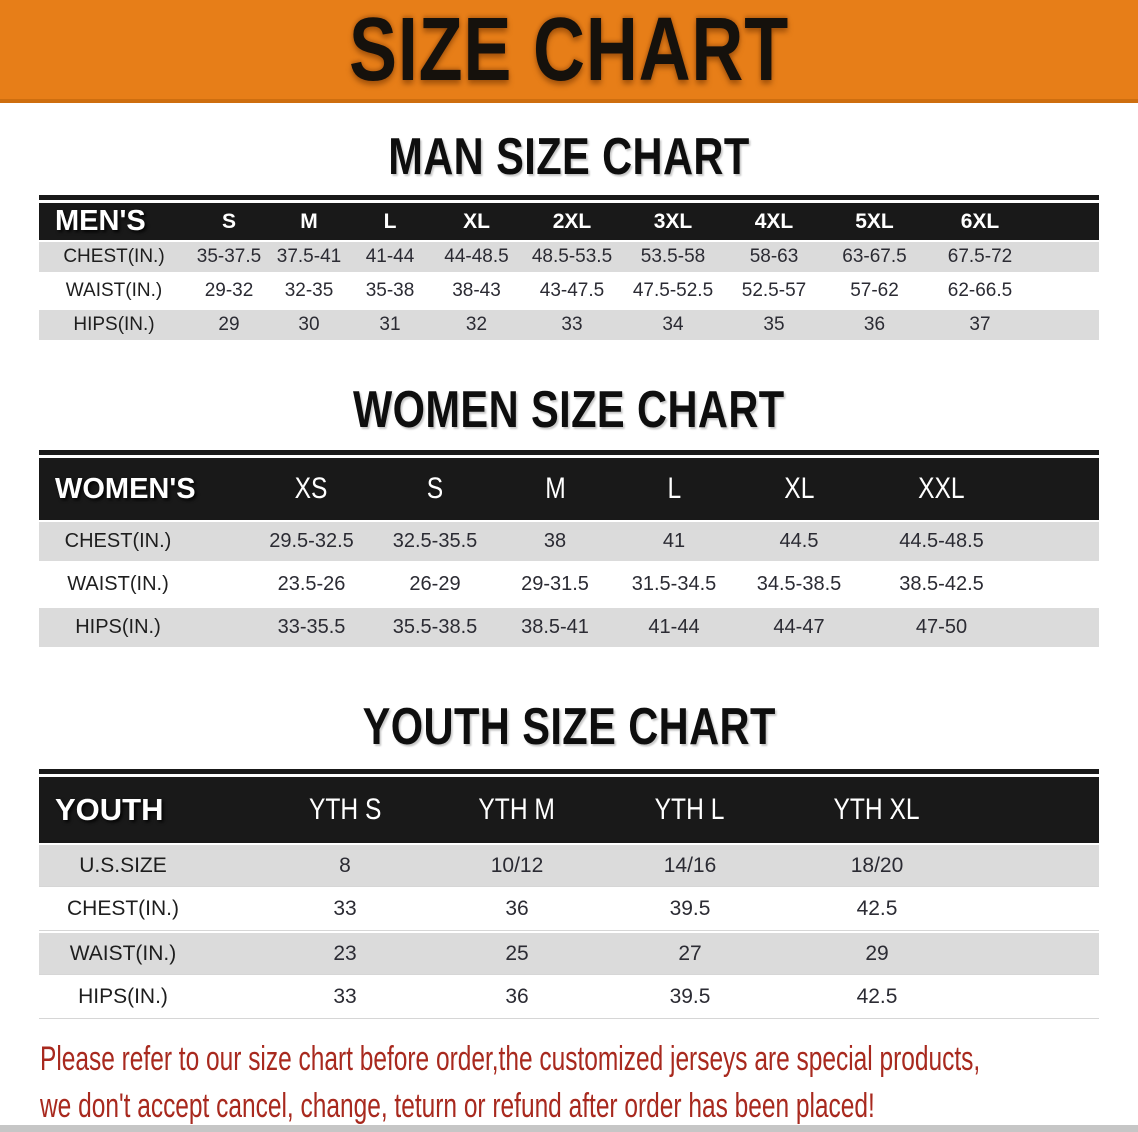  I want to click on size-column-header: 5XL, so click(874, 221).